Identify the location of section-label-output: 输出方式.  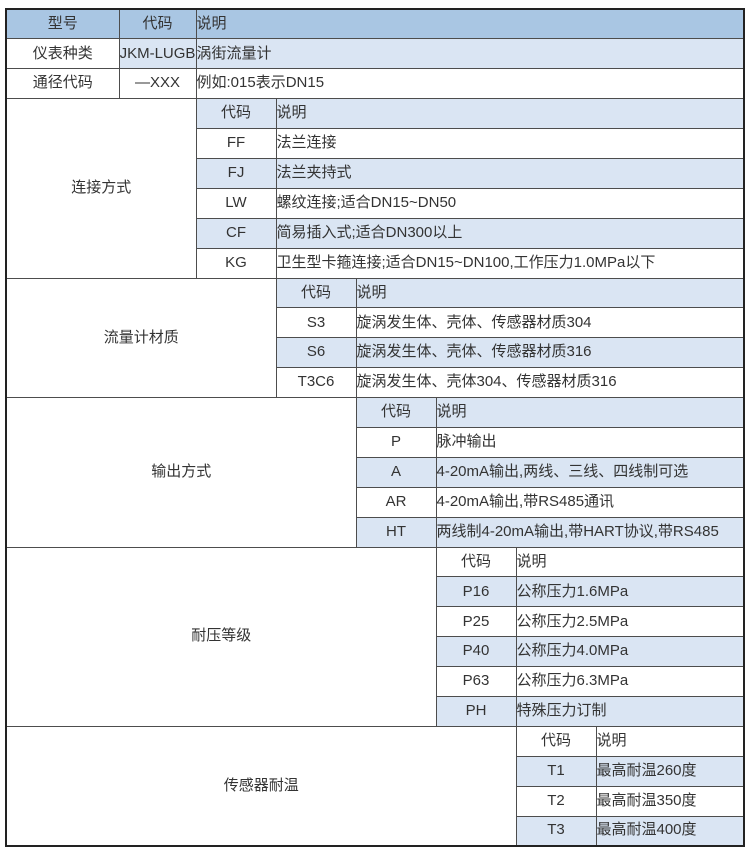
(181, 472).